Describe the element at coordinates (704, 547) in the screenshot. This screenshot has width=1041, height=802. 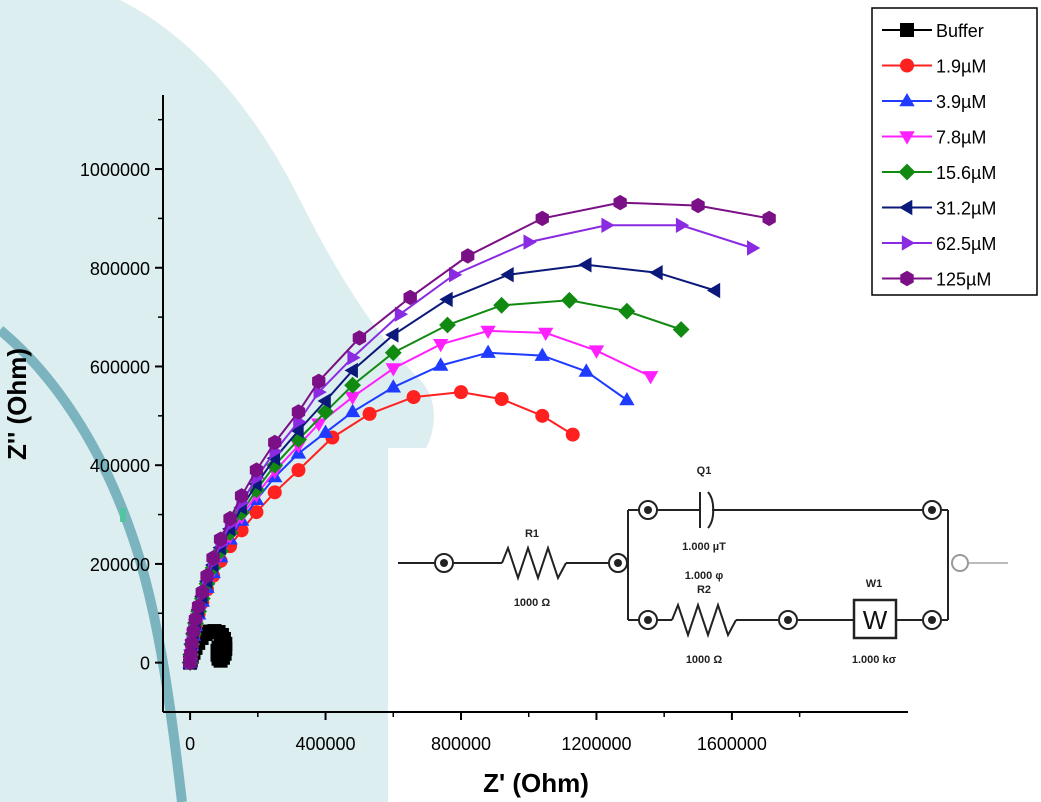
I see `q1-value-1: 1.000 µT` at that location.